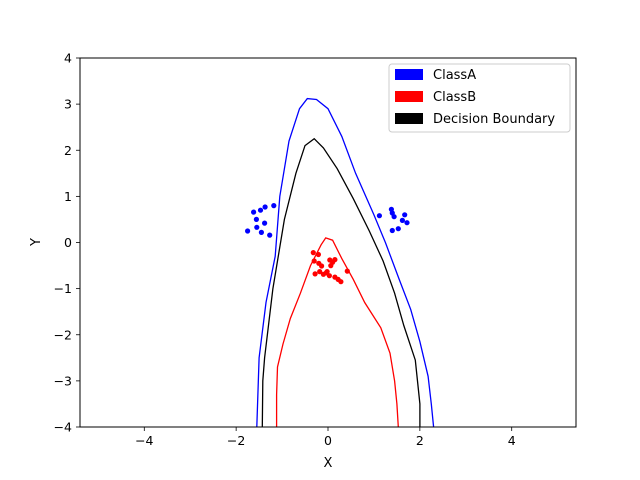 This screenshot has width=640, height=480. I want to click on legend-box, so click(479, 98).